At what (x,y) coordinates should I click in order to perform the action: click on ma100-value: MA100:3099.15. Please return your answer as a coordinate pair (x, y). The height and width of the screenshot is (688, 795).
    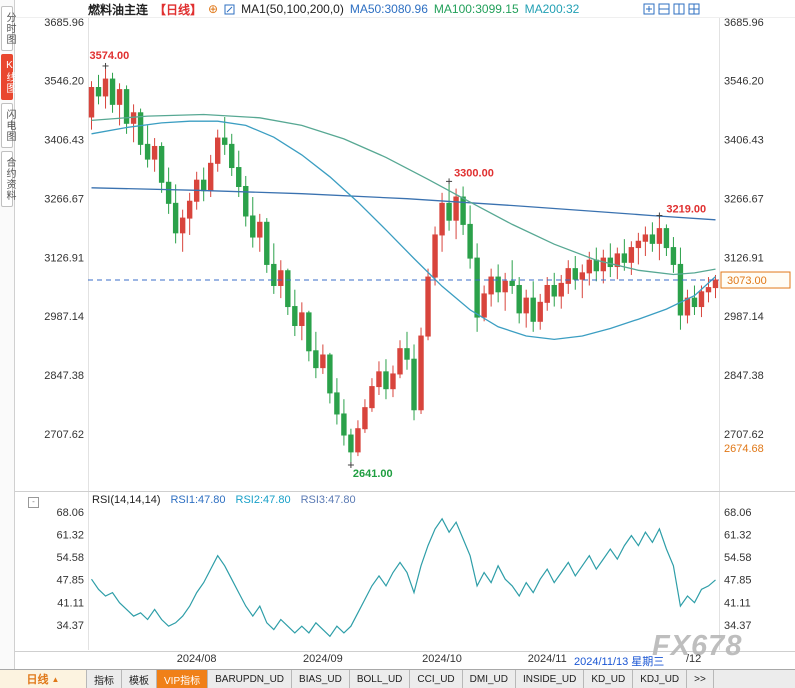
    Looking at the image, I should click on (476, 9).